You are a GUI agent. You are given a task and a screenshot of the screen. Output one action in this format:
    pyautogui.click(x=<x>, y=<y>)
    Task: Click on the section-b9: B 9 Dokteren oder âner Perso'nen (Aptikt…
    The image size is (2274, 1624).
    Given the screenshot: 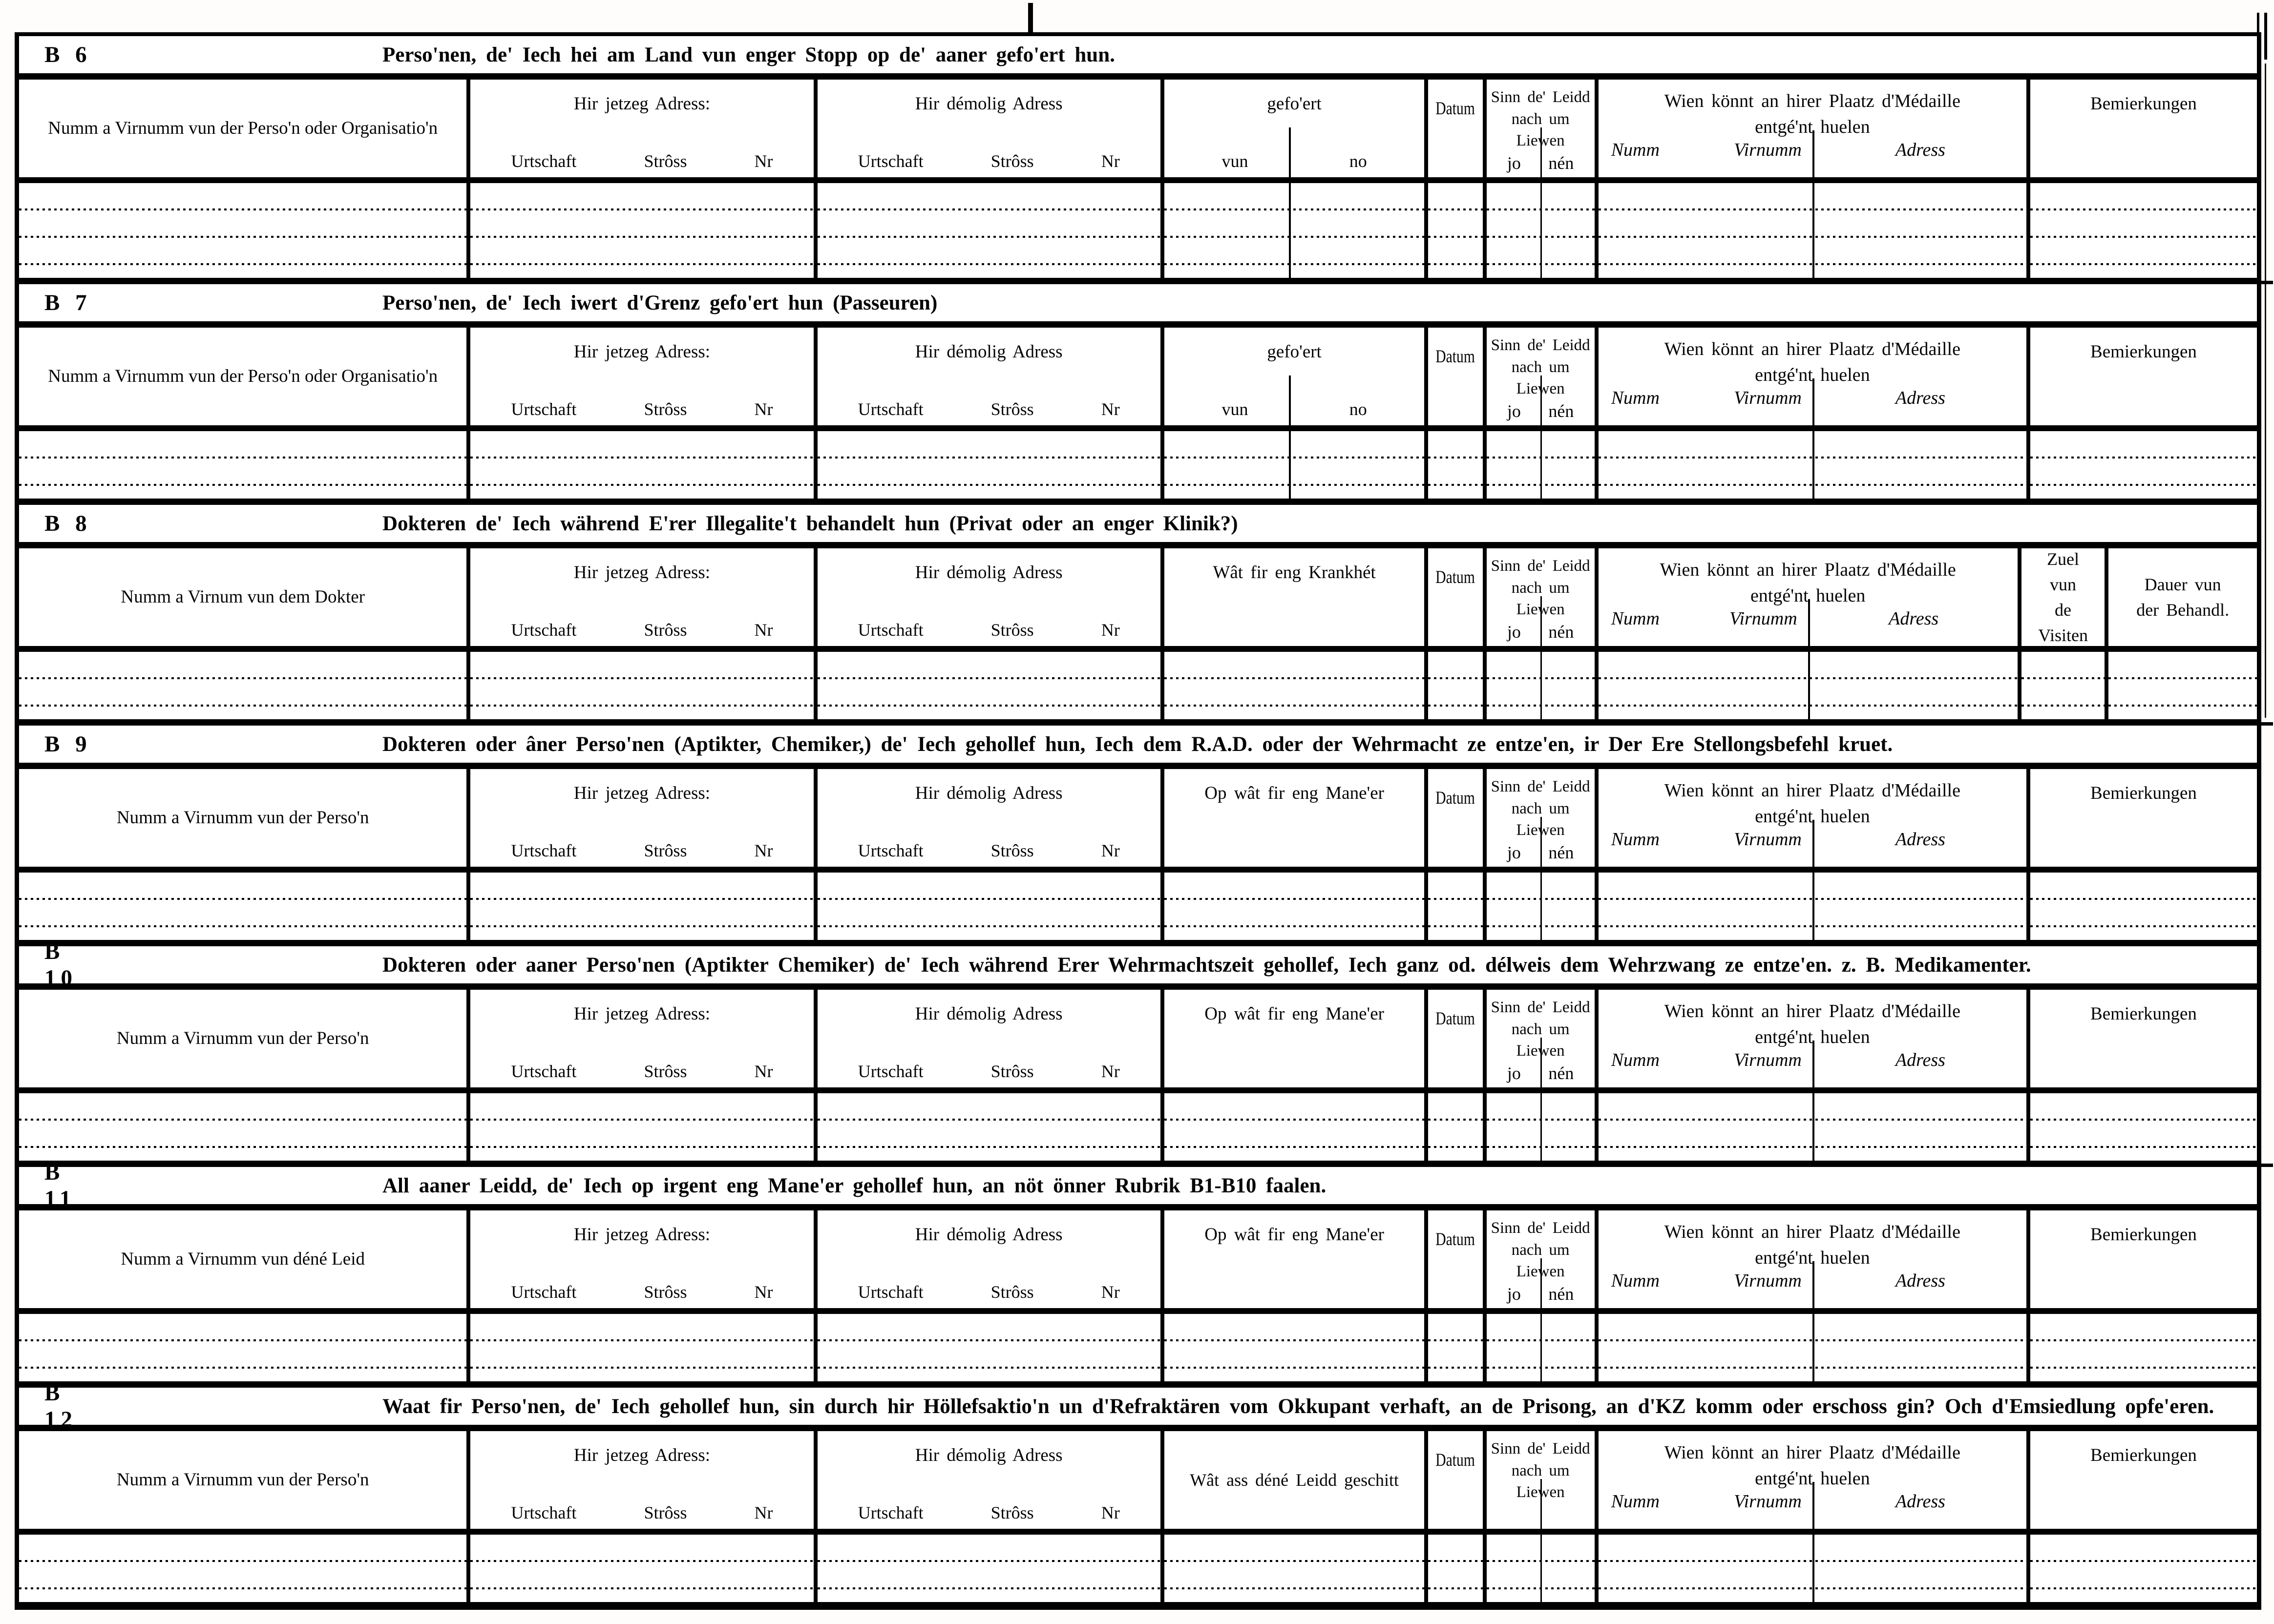 What is the action you would take?
    pyautogui.click(x=1138, y=830)
    